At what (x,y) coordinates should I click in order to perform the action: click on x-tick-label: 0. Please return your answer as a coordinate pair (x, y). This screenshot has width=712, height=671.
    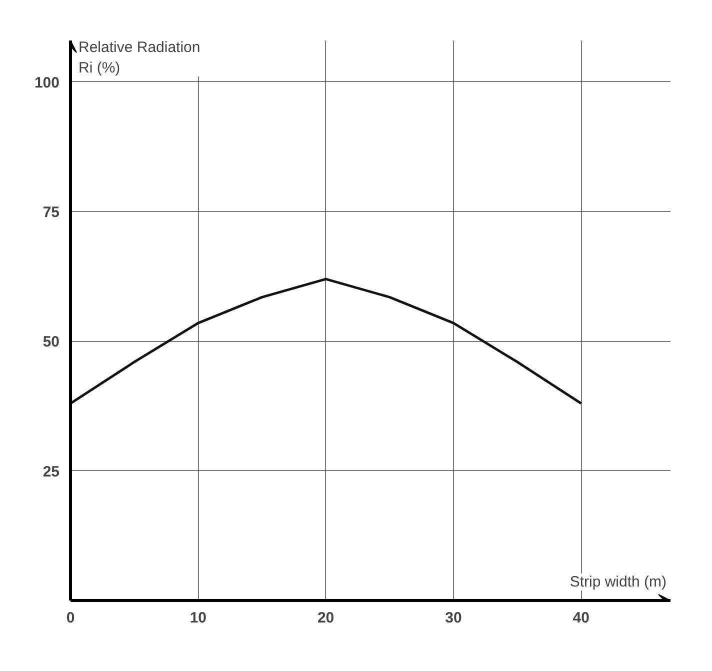
    Looking at the image, I should click on (70, 618).